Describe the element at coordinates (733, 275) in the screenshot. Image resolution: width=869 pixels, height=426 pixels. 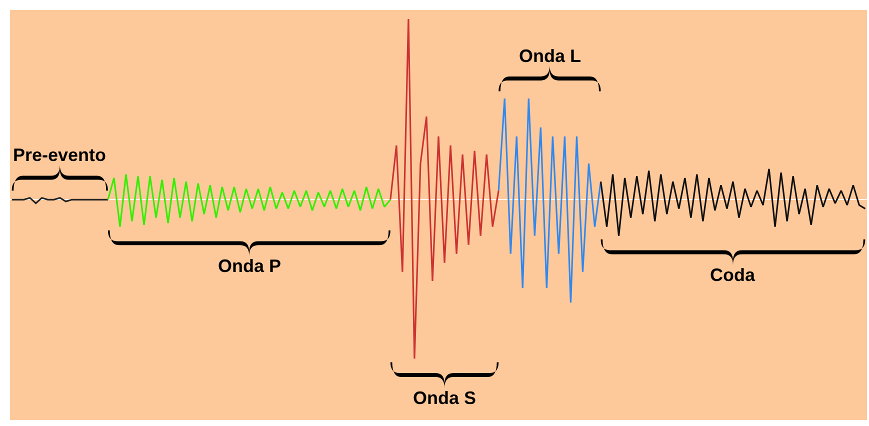
I see `annotation: Coda` at that location.